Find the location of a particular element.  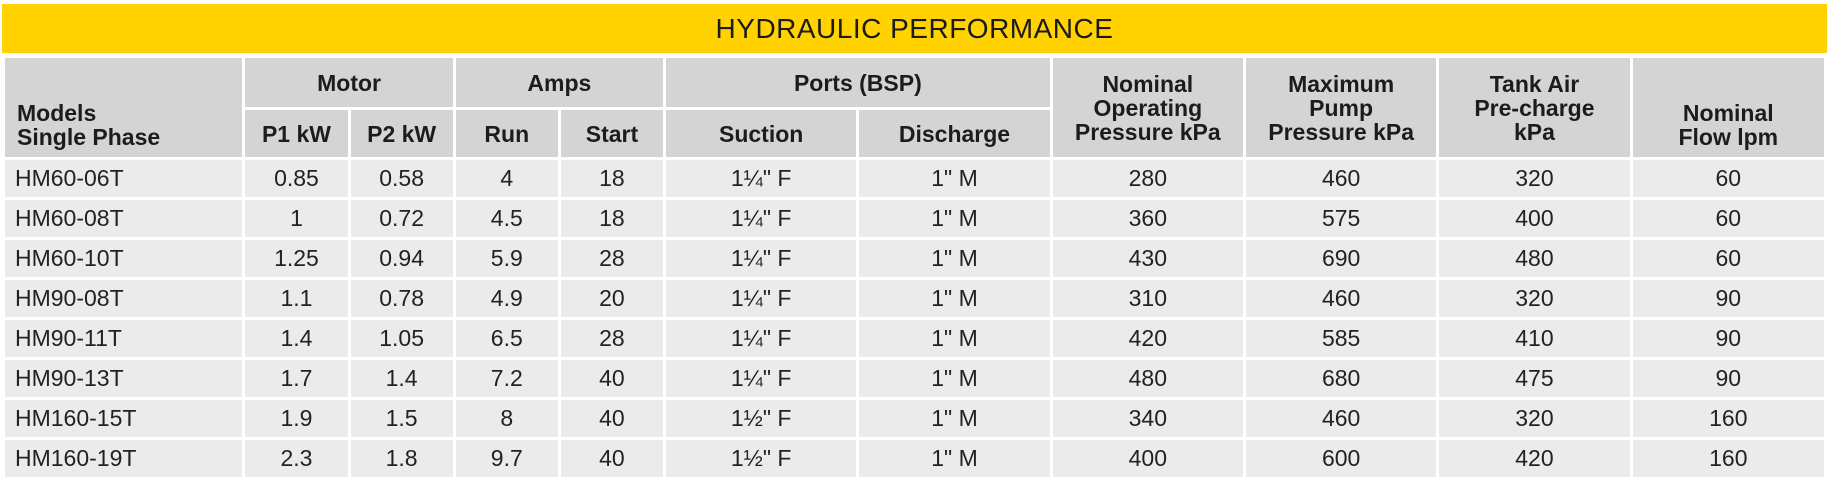

header-tank-air-precharge-line2: Pre-charge is located at coordinates (1534, 107).